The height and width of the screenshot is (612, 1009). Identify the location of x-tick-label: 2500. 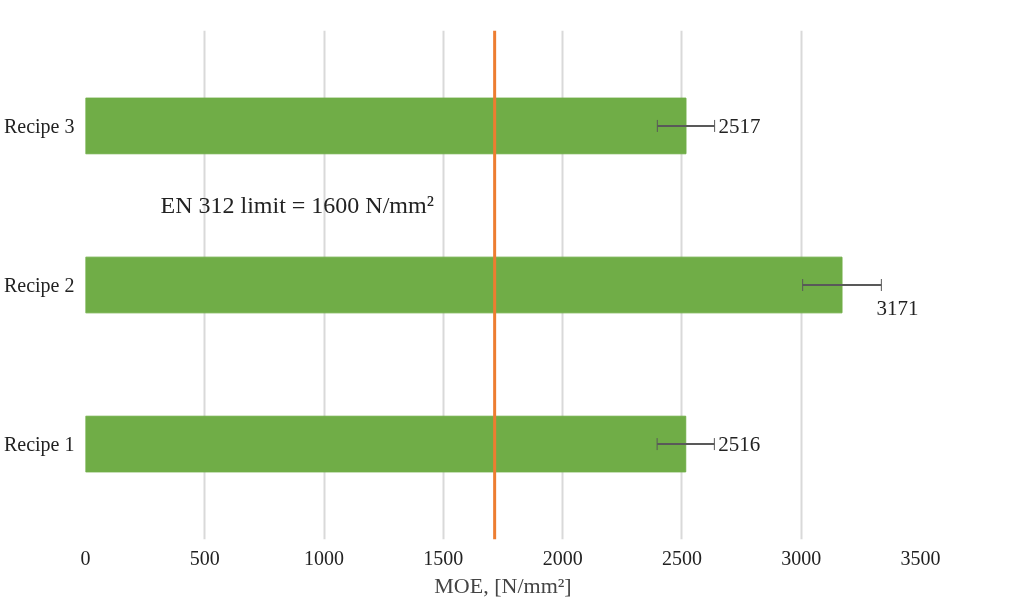
(681, 557).